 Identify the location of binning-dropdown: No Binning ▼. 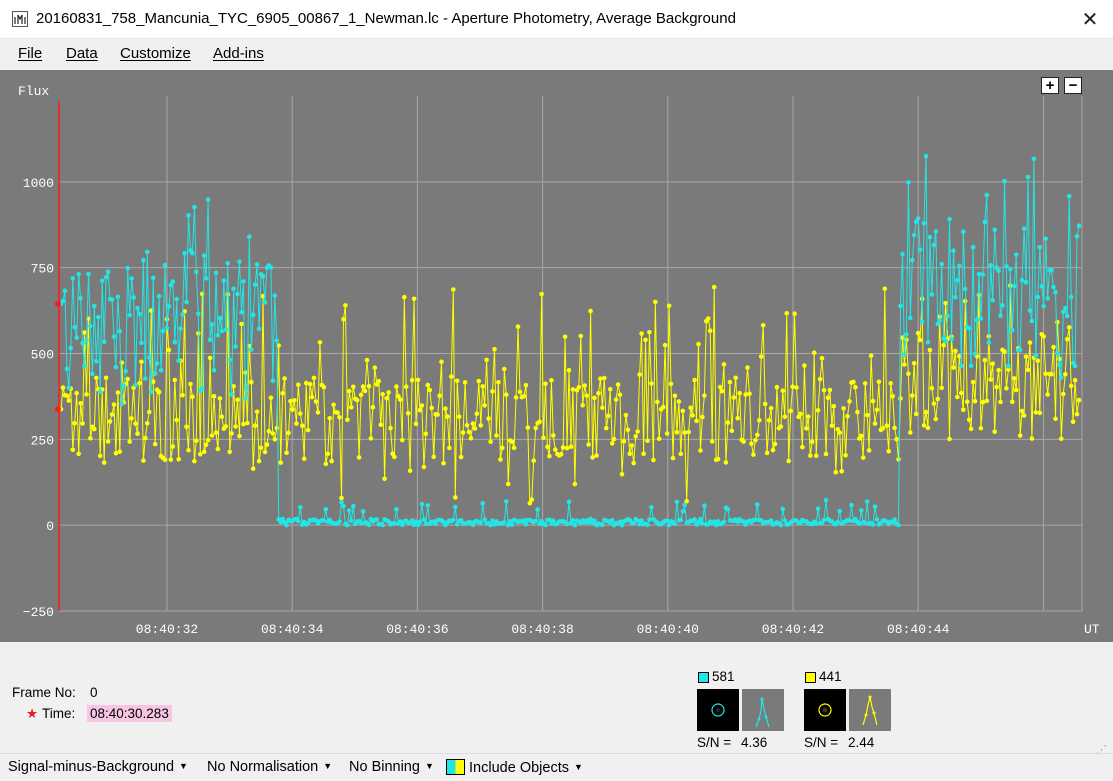
(391, 767).